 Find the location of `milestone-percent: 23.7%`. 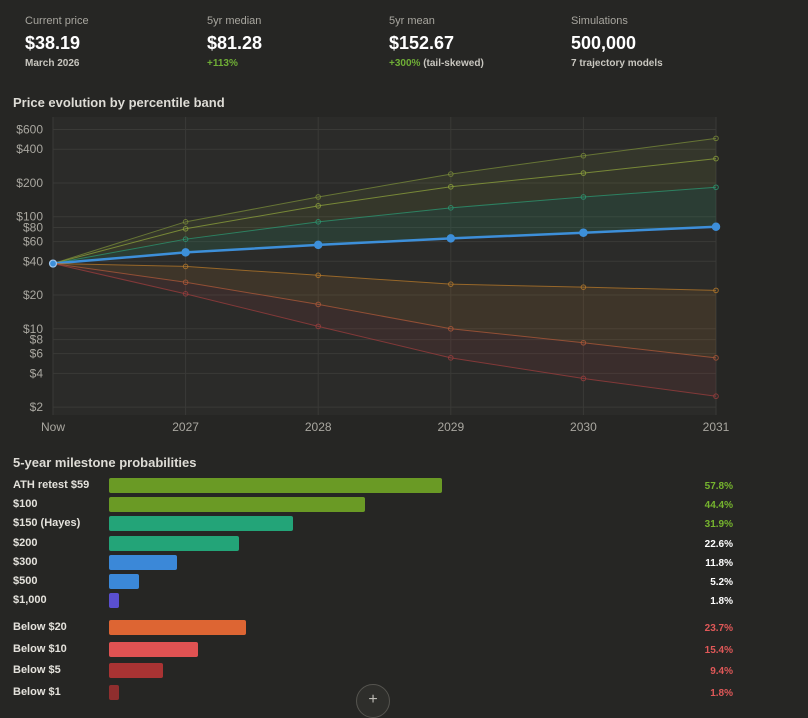

milestone-percent: 23.7% is located at coordinates (718, 628).